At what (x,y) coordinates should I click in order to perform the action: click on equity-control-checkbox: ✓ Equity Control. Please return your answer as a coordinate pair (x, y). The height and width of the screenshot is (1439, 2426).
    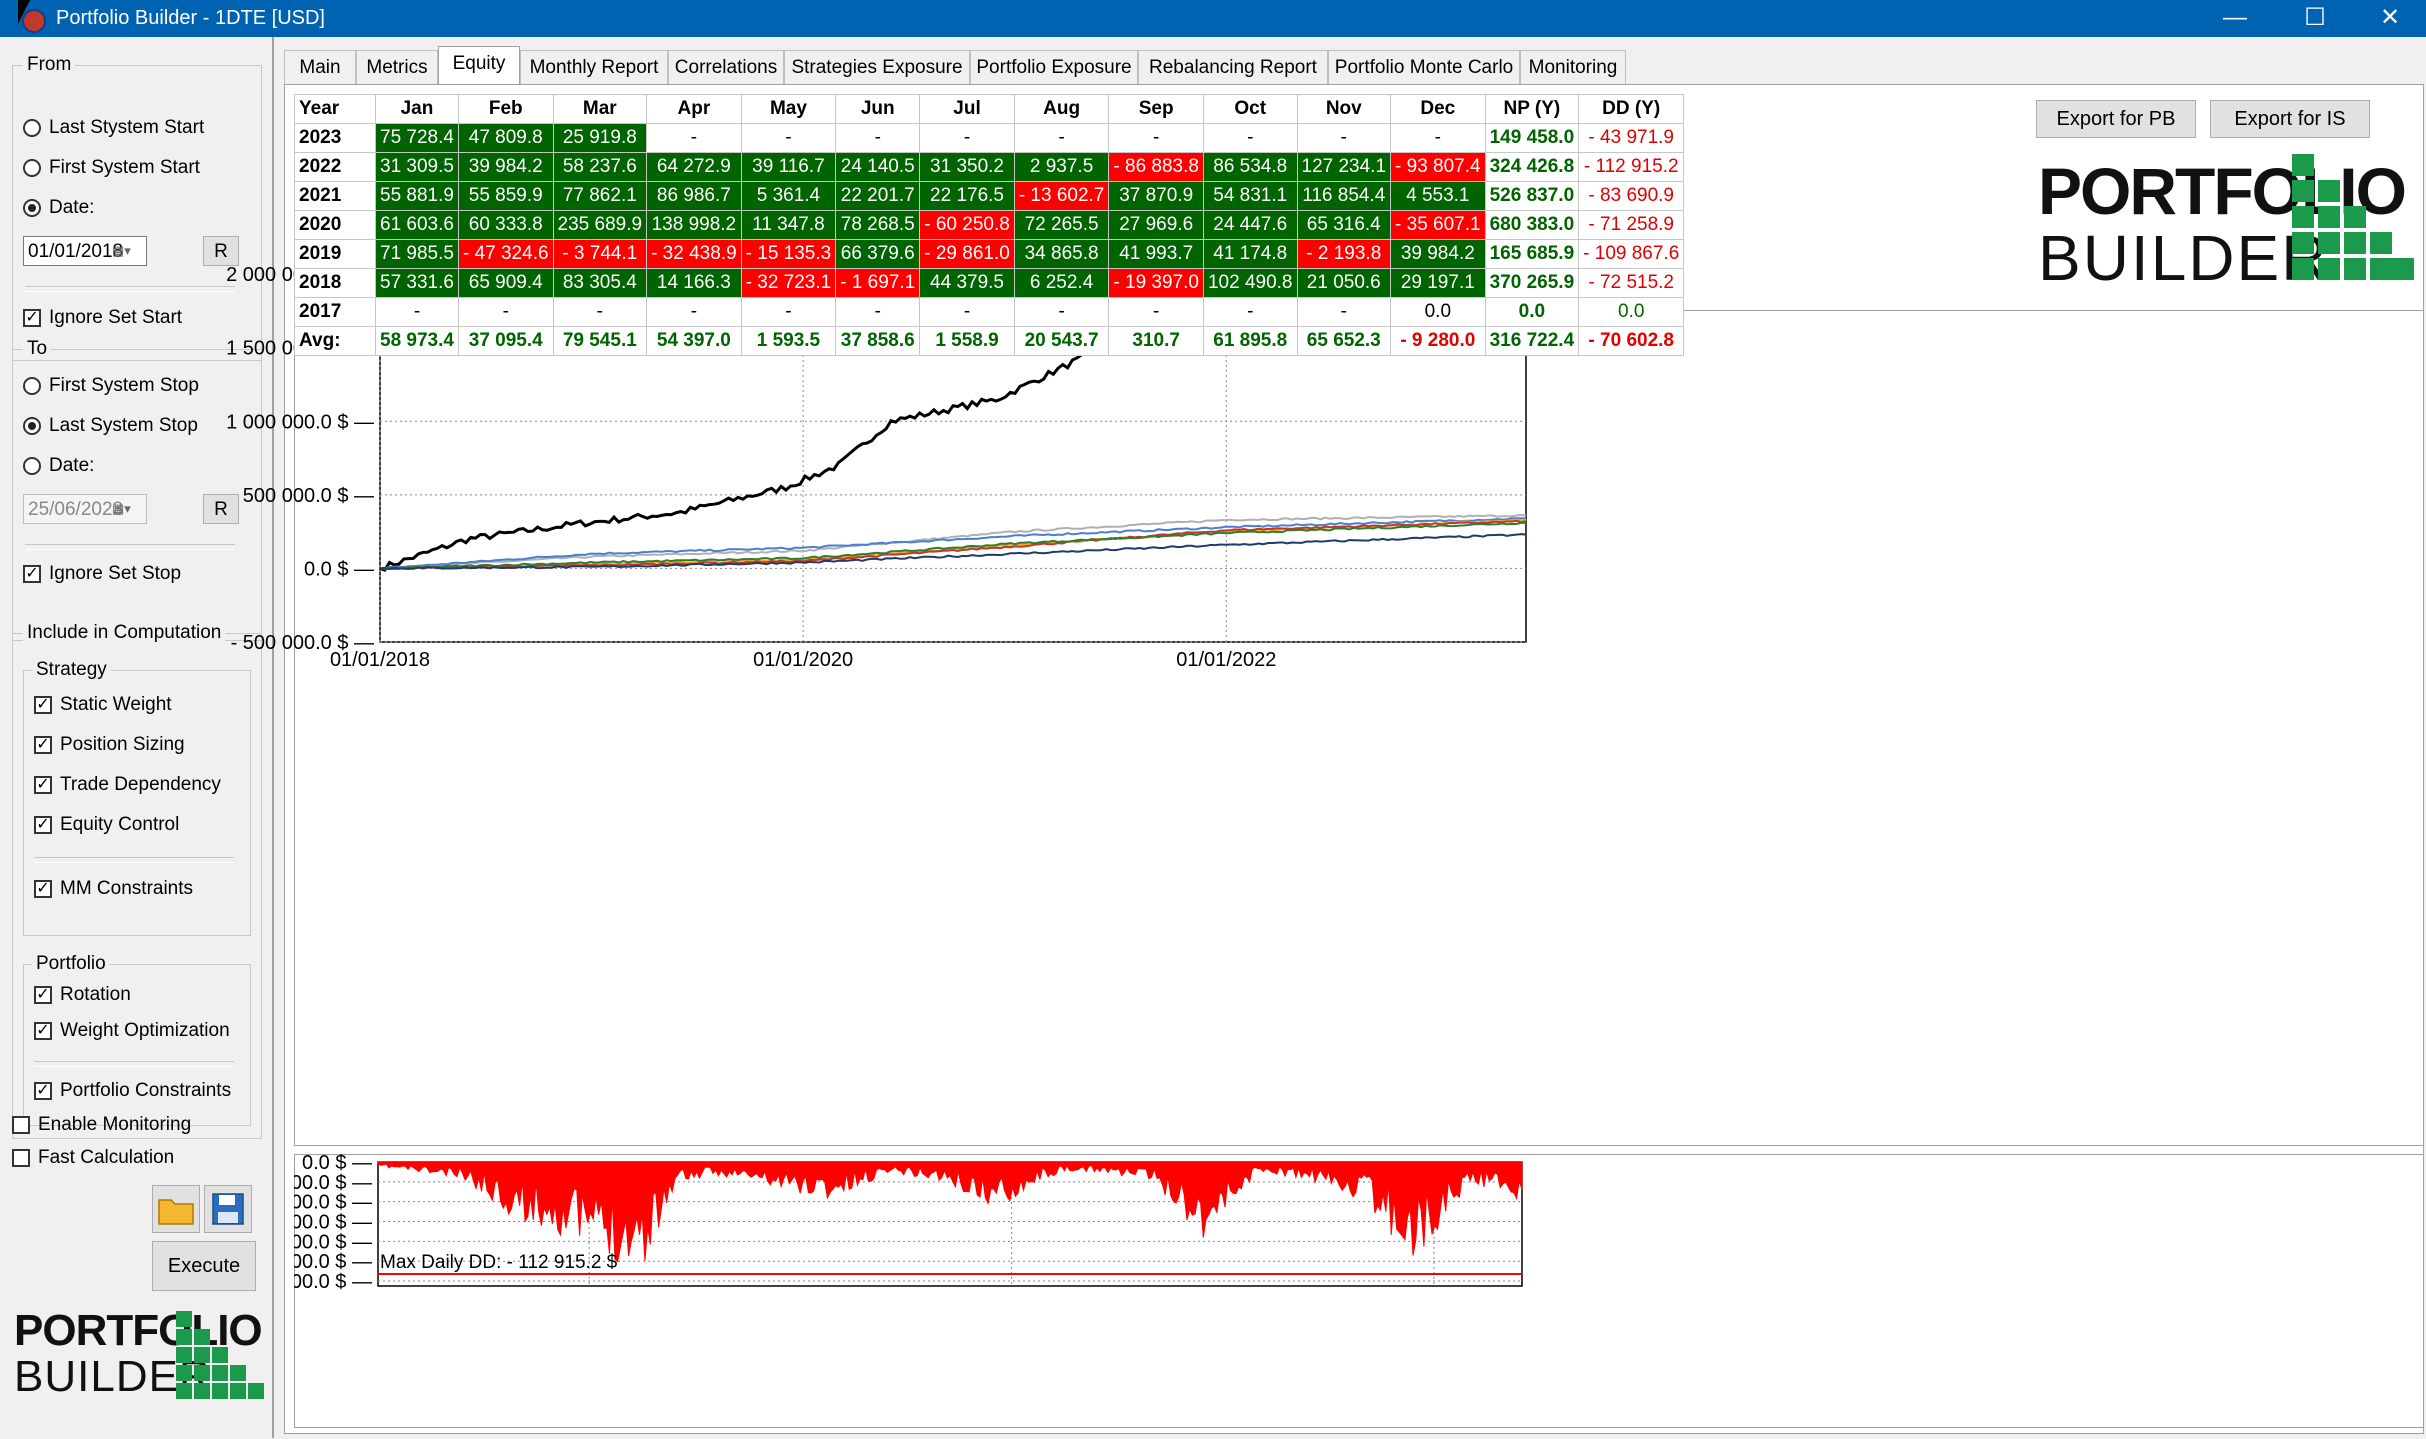
    Looking at the image, I should click on (106, 825).